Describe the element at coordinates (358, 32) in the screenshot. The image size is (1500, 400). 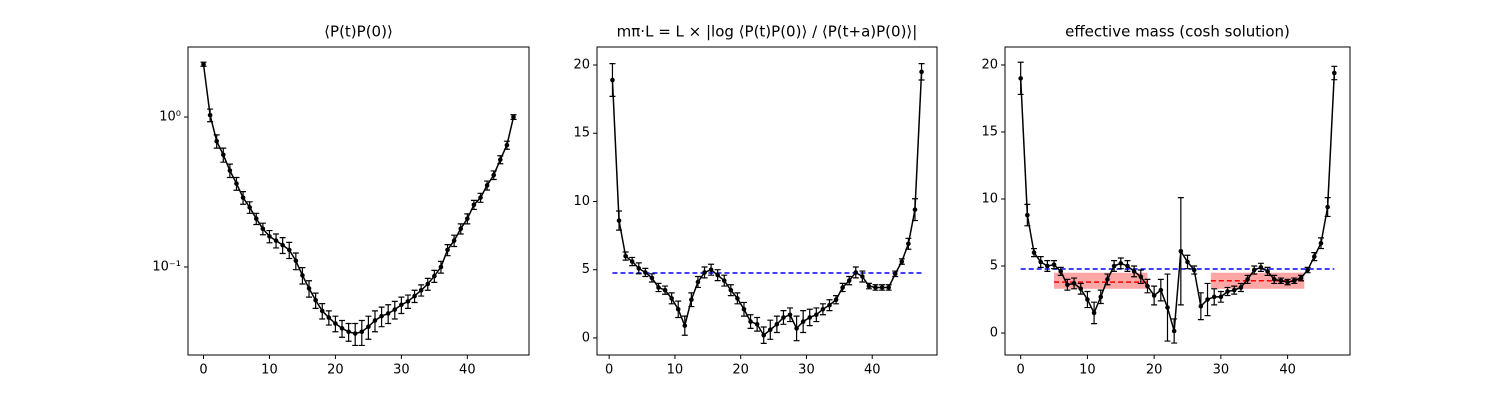
I see `chart-title: ⟨P(t)P(0)⟩` at that location.